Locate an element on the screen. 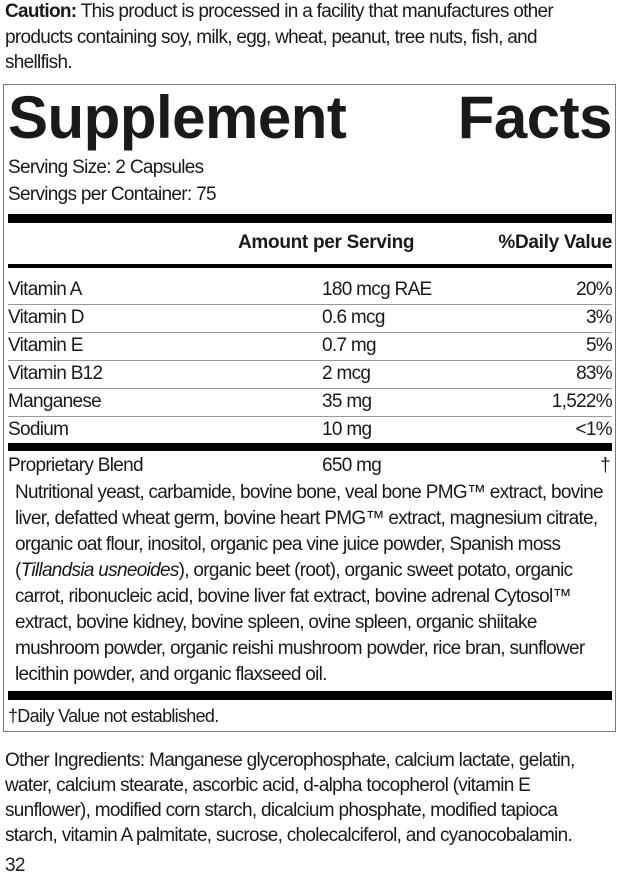 This screenshot has width=622, height=879. column-header-daily-value: %Daily Value is located at coordinates (555, 242).